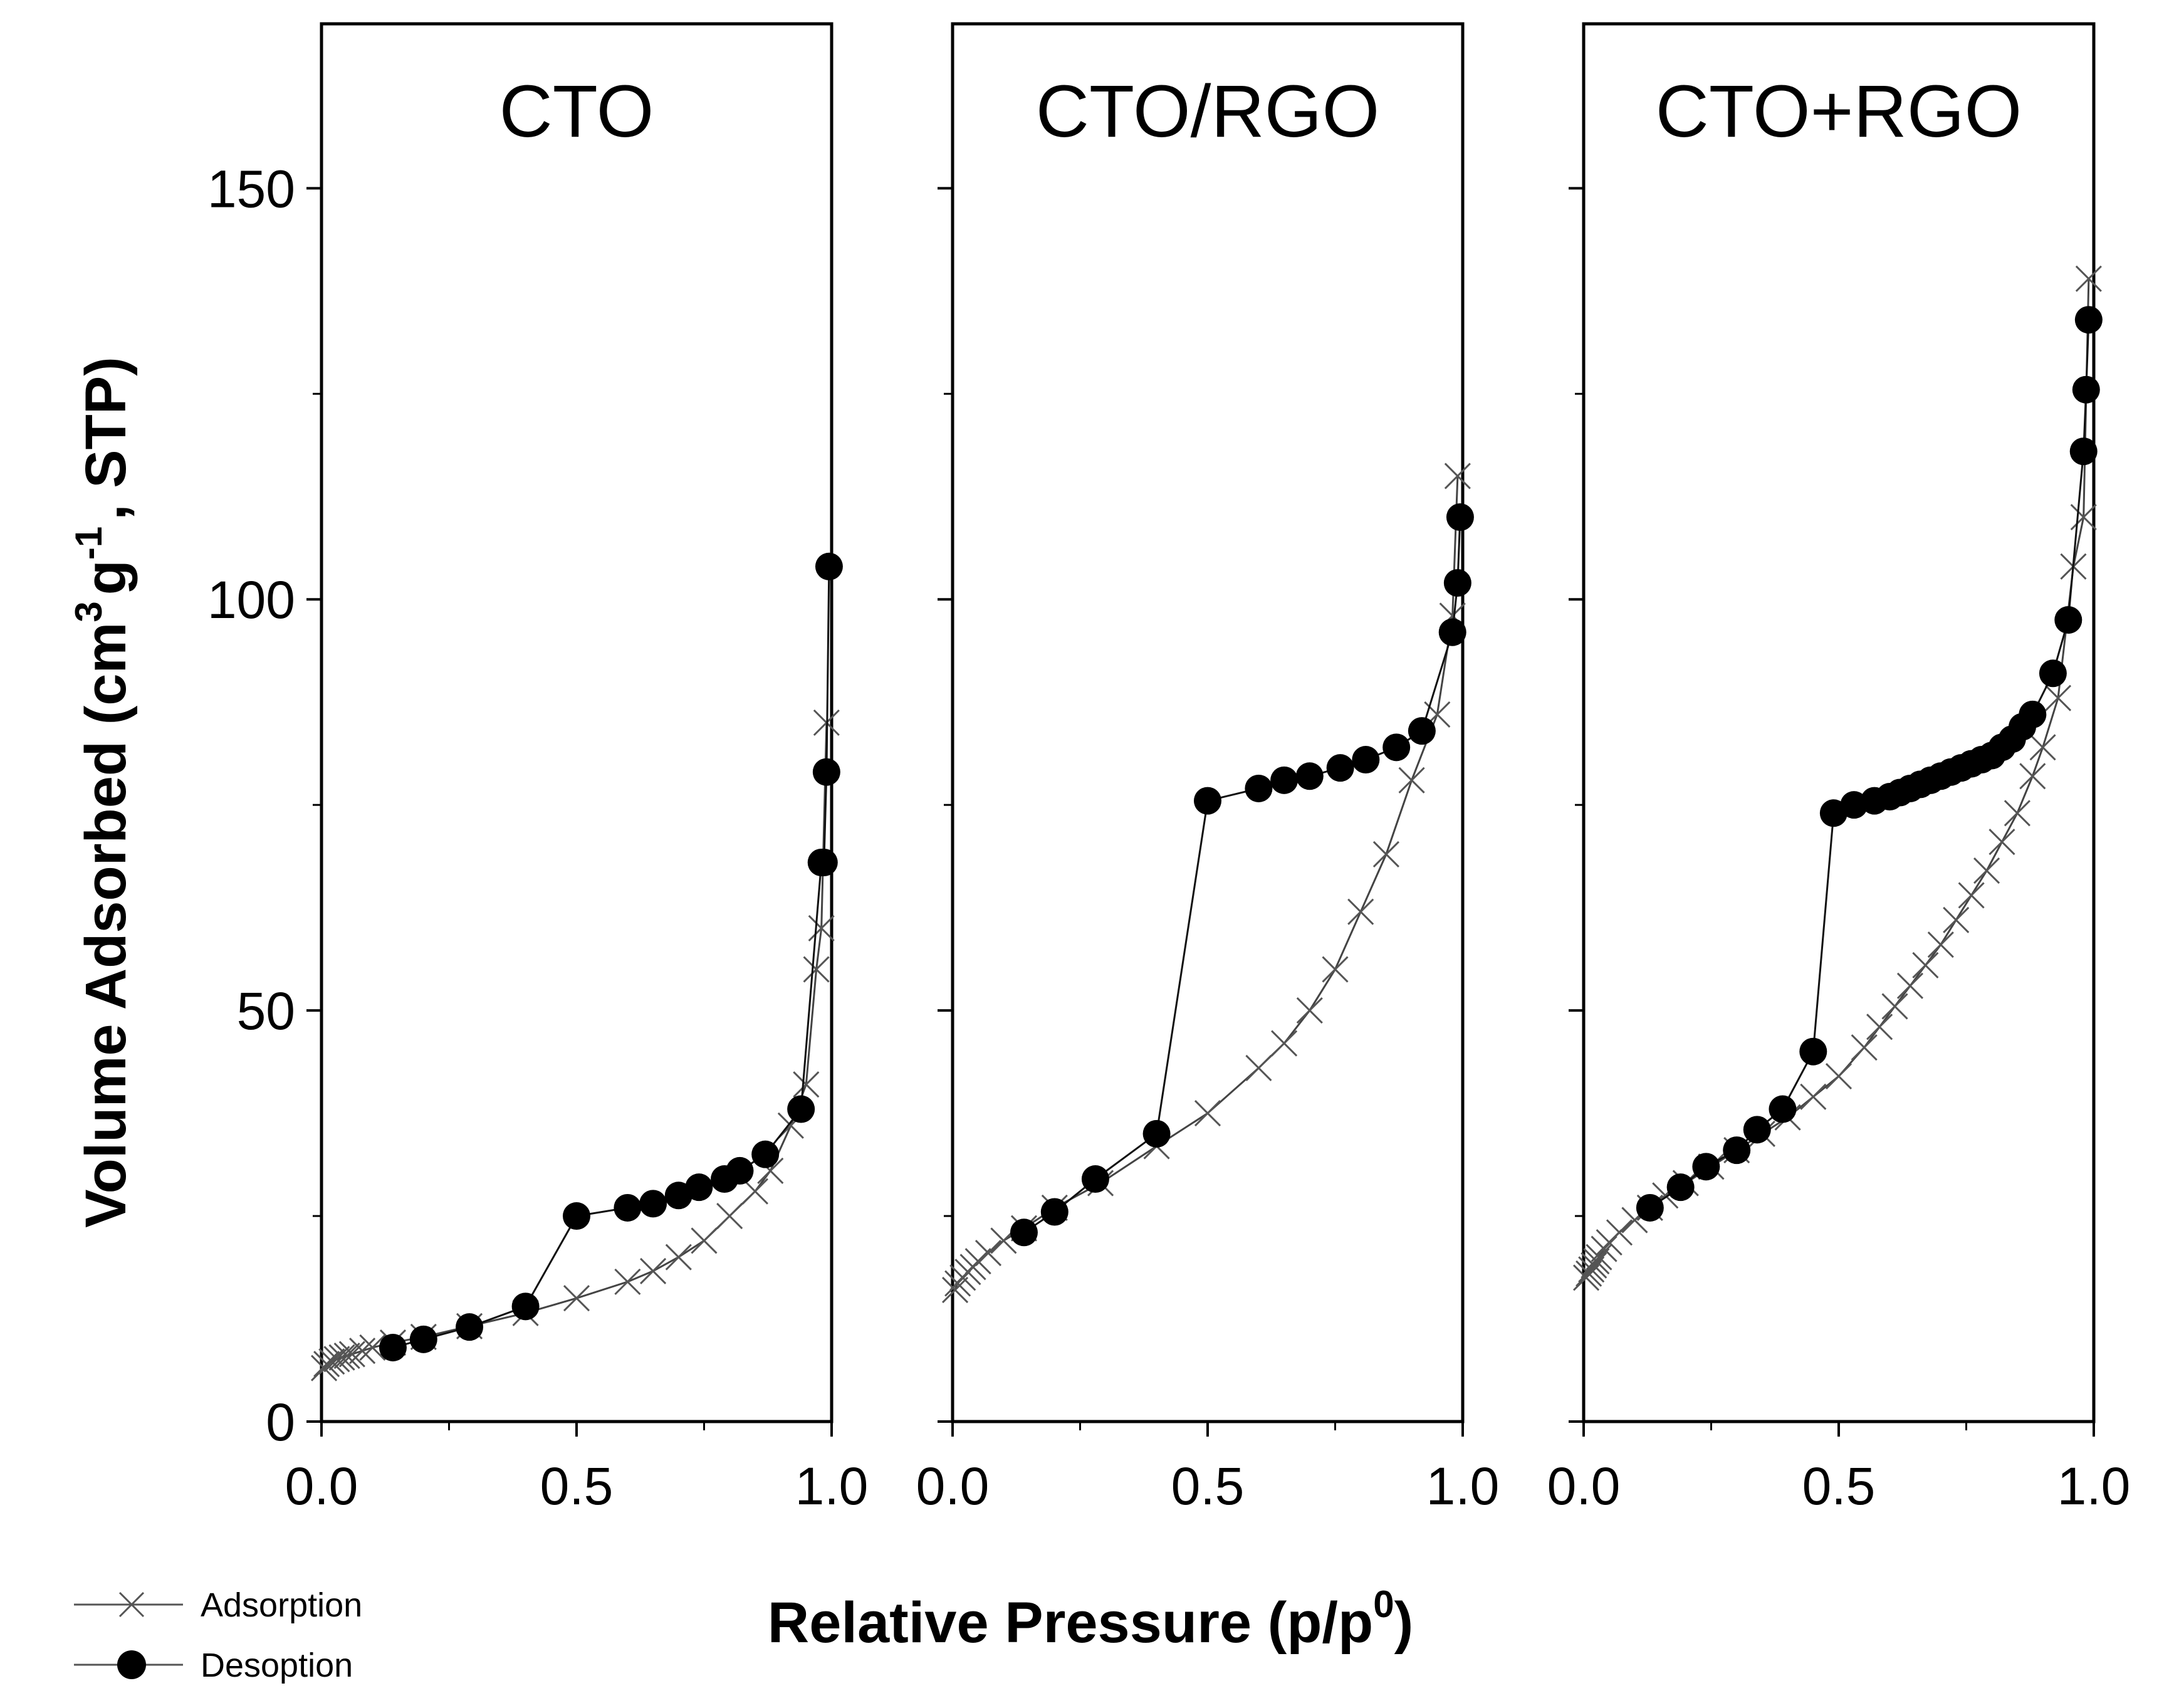 The image size is (2174, 1708). Describe the element at coordinates (1091, 1619) in the screenshot. I see `x-axis-title: Relative Pressure (p/p0)` at that location.